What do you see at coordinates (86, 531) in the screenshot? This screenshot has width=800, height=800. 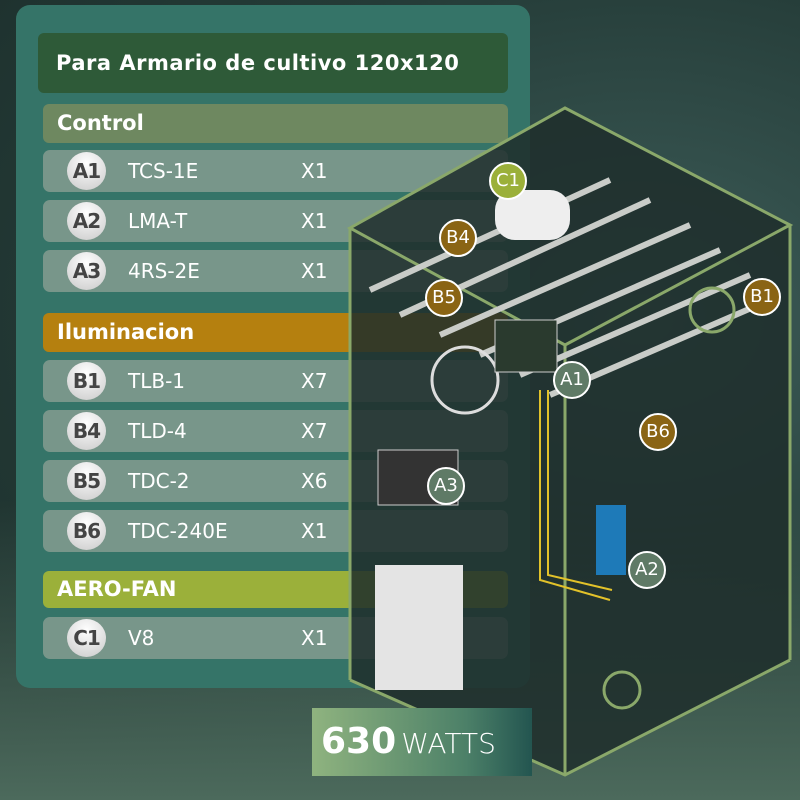 I see `code-badge: B6` at bounding box center [86, 531].